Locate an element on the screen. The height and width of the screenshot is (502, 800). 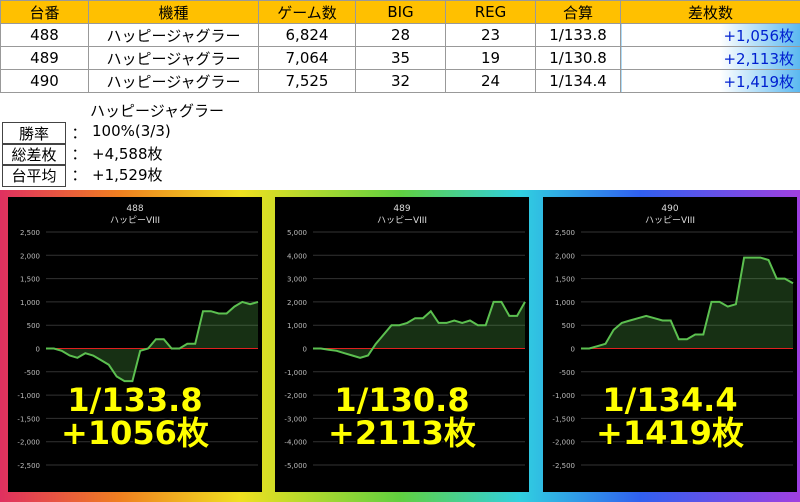
table-cell: 1/133.8 is located at coordinates (578, 35).